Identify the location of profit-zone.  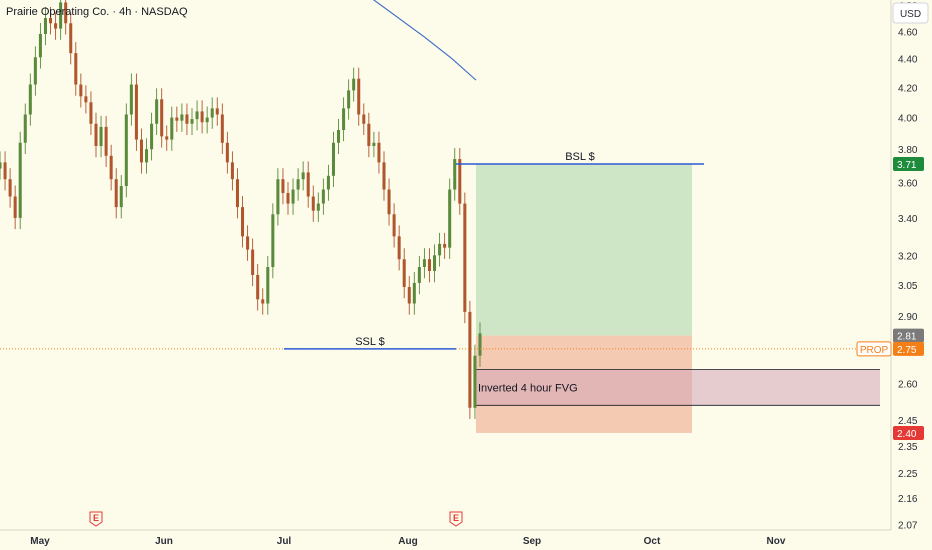
(584, 250).